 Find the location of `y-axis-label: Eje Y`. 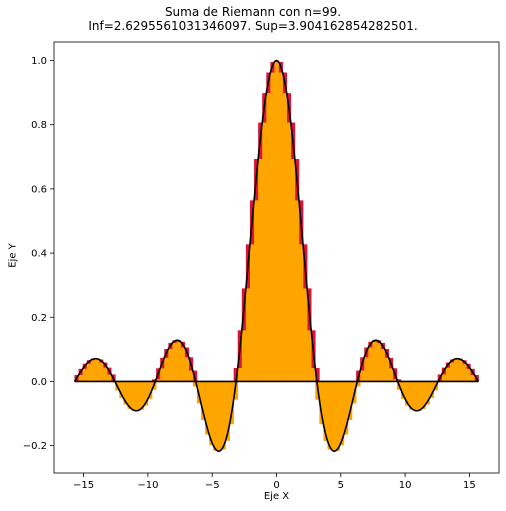

y-axis-label: Eje Y is located at coordinates (13, 255).